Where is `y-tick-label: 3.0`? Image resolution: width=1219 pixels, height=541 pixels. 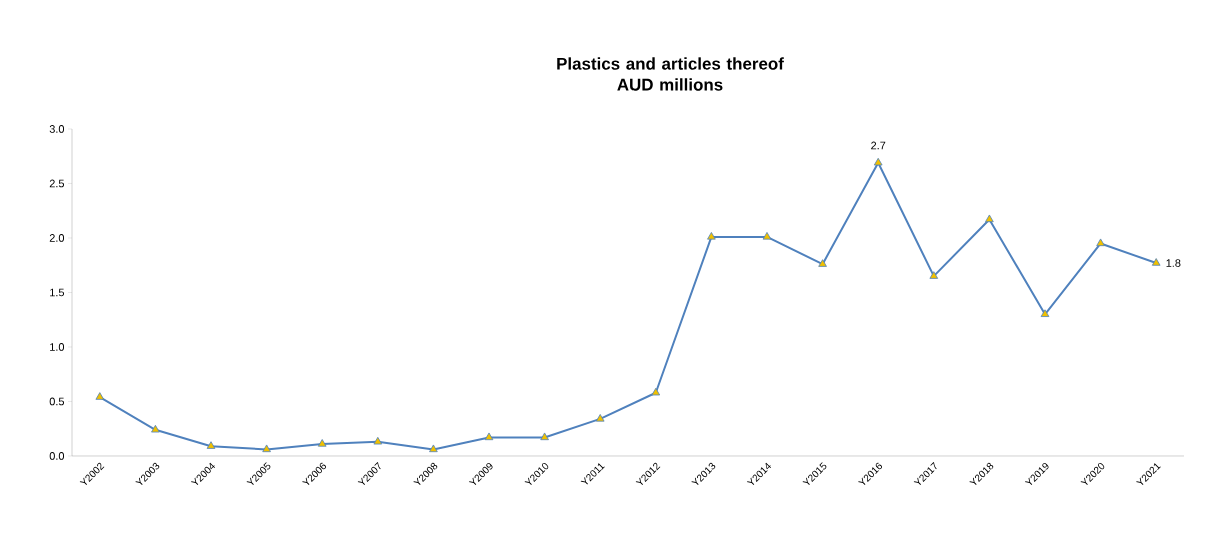
y-tick-label: 3.0 is located at coordinates (57, 129).